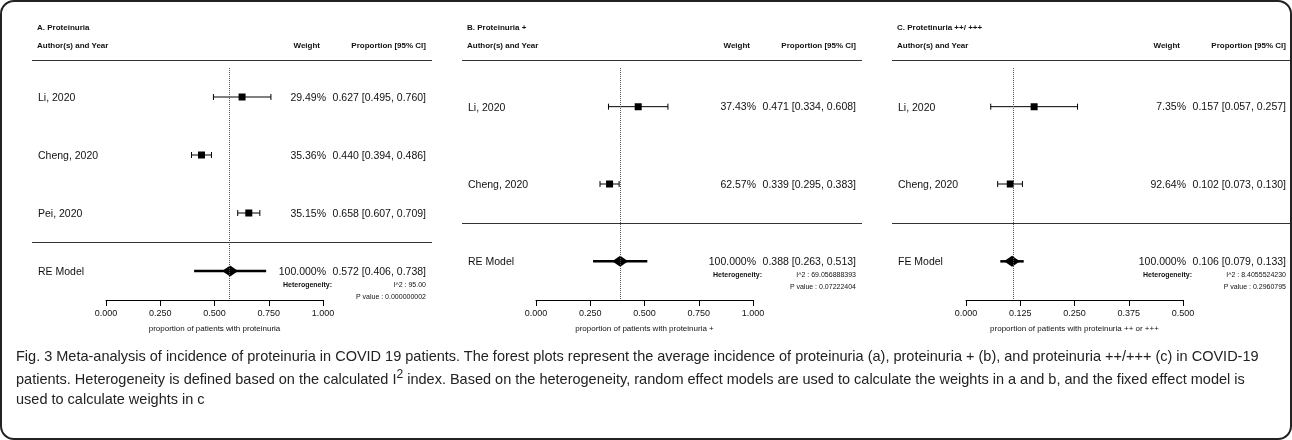  I want to click on chart-title: A. Proteinuria, so click(63, 27).